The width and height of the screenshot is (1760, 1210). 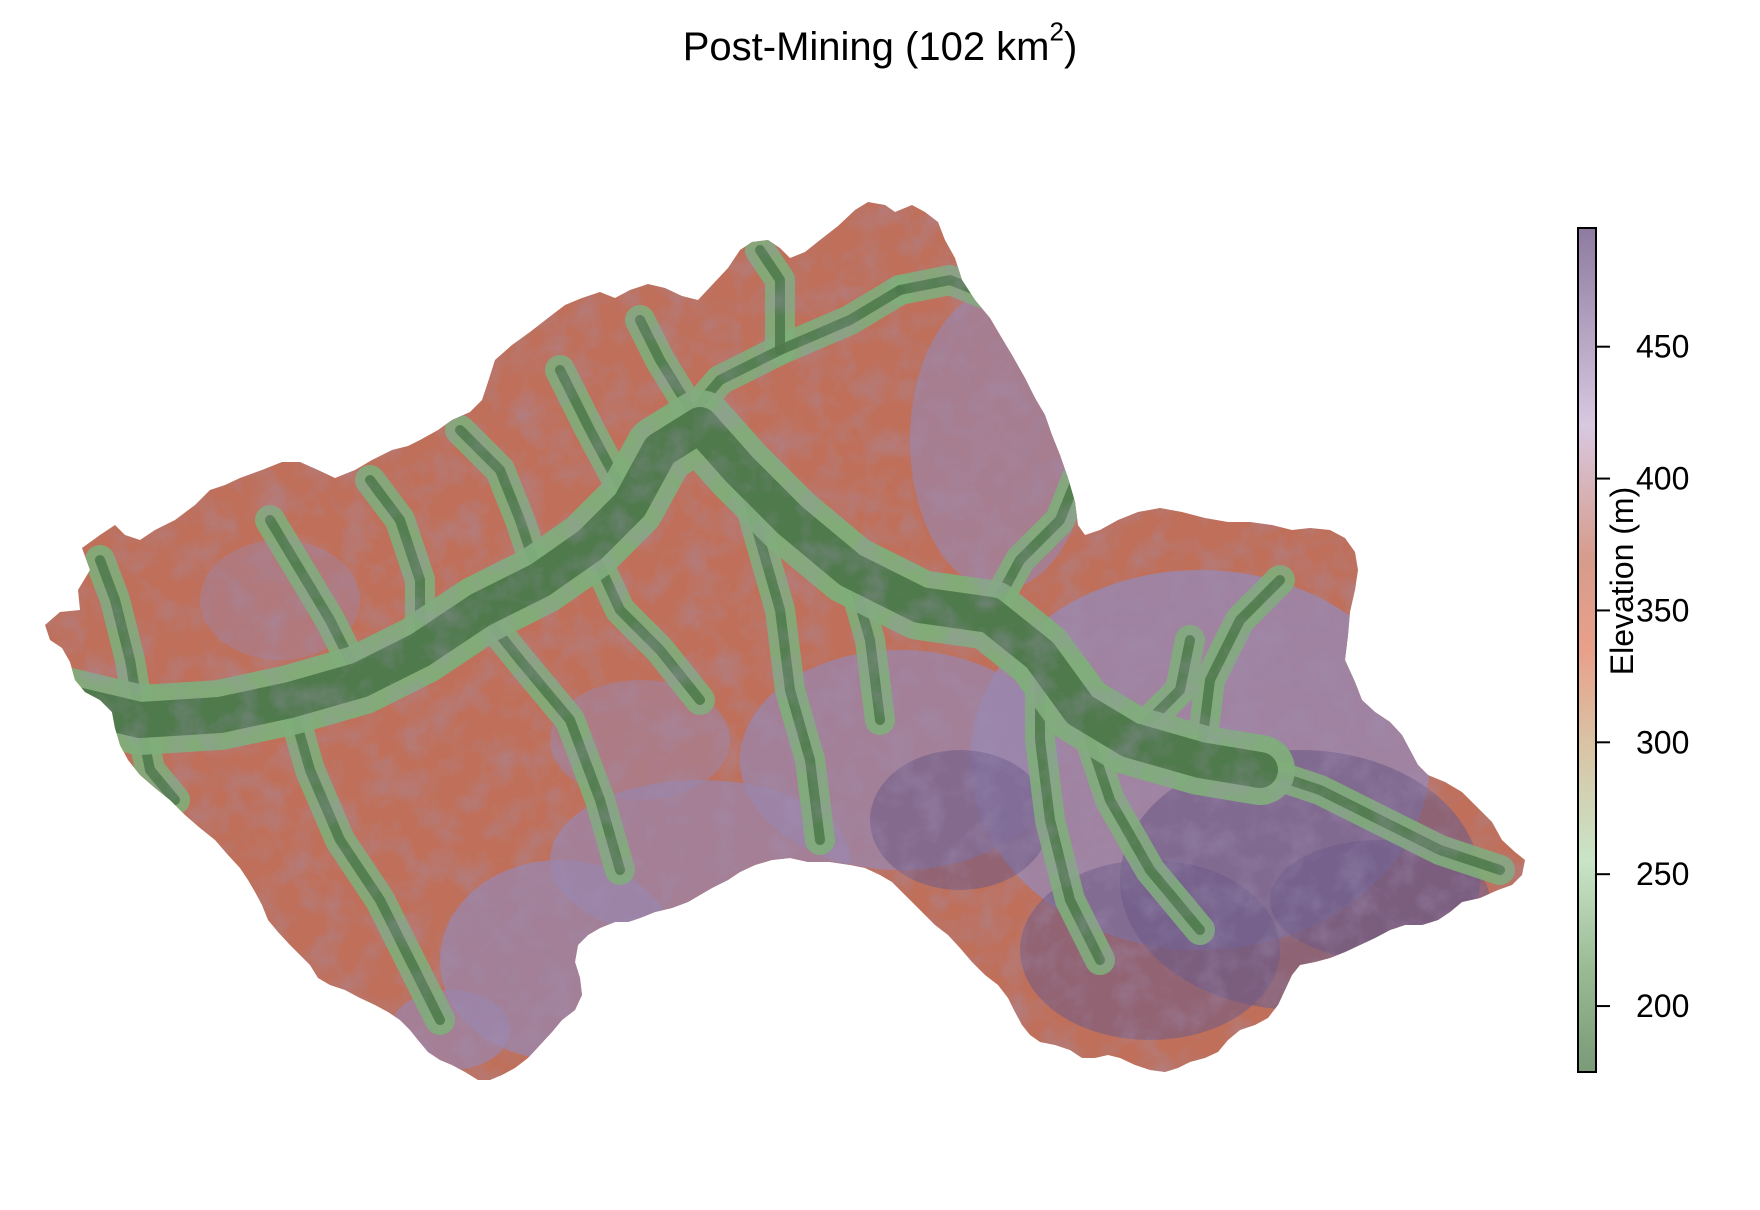 What do you see at coordinates (1070, 47) in the screenshot?
I see `plot-title-close: )` at bounding box center [1070, 47].